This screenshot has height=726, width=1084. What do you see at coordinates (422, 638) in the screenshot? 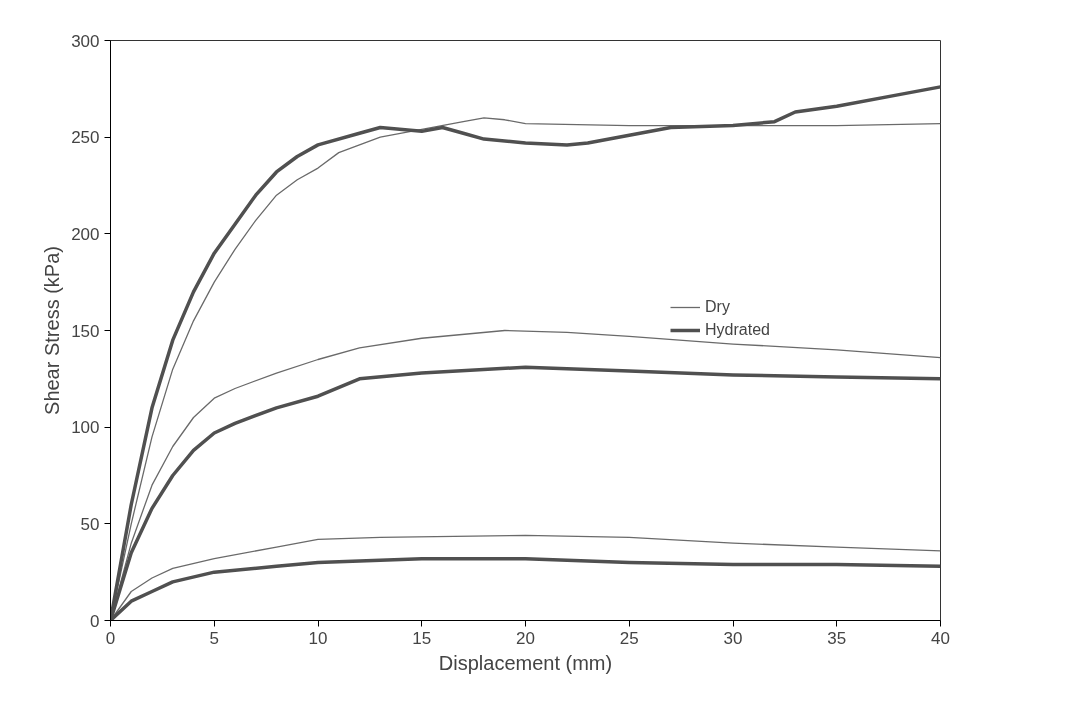
I see `x-tick-label: 15` at bounding box center [422, 638].